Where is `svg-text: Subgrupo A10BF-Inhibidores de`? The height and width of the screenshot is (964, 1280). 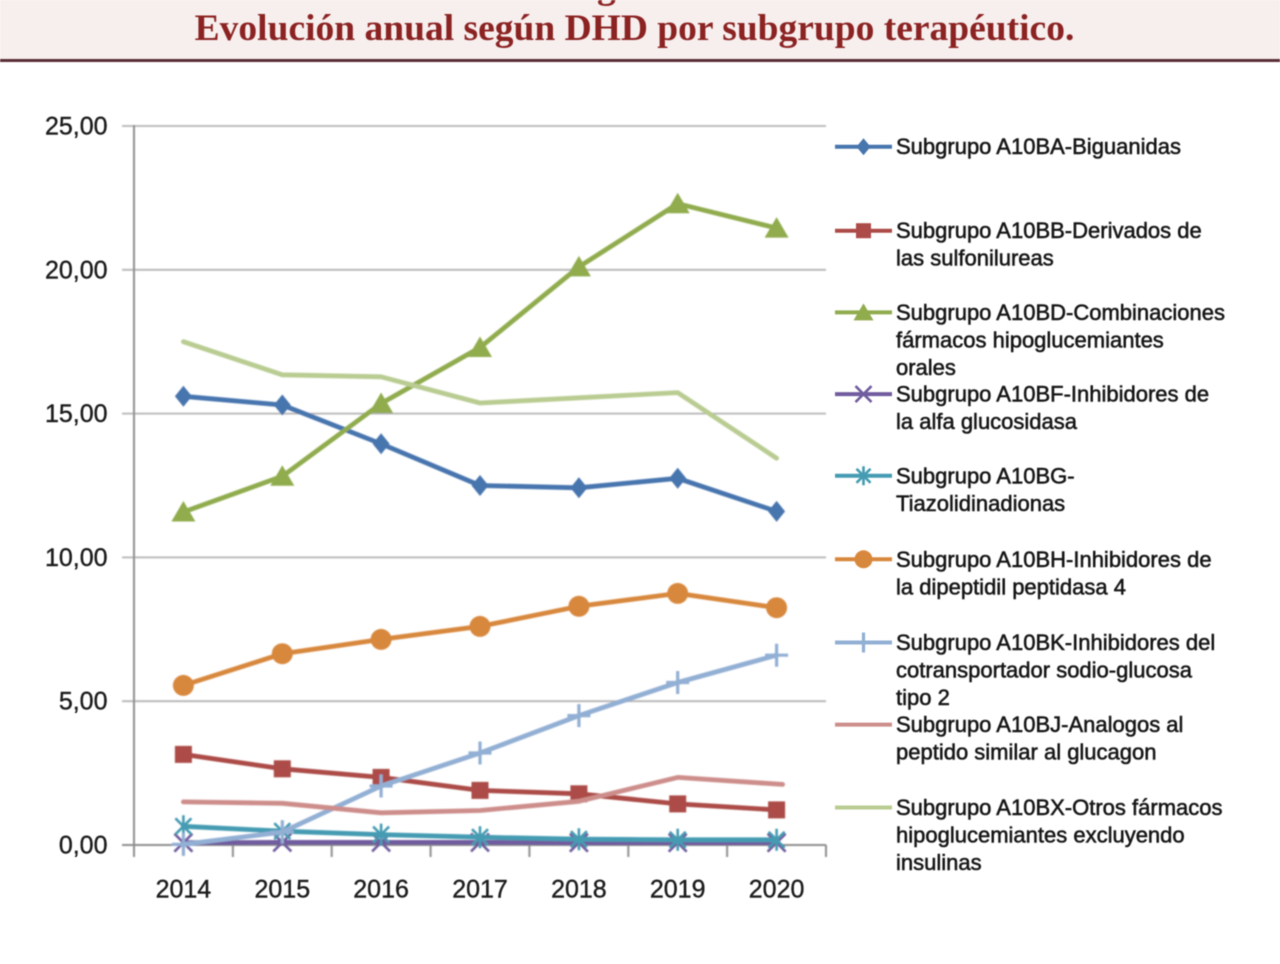
svg-text: Subgrupo A10BF-Inhibidores de is located at coordinates (1052, 394).